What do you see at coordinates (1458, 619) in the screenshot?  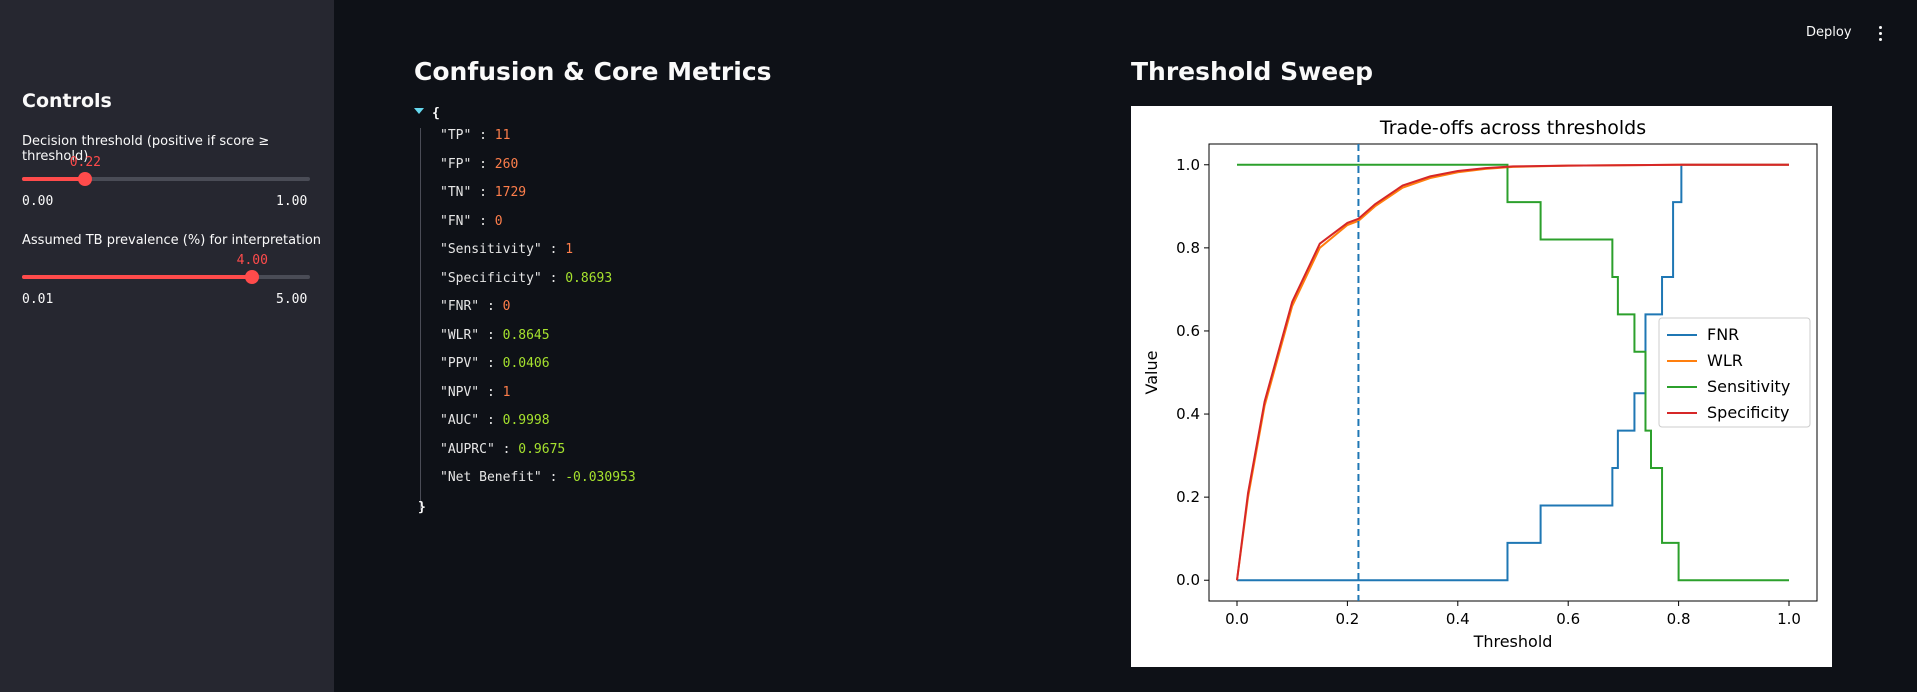 I see `x-tick-label: 0.4` at bounding box center [1458, 619].